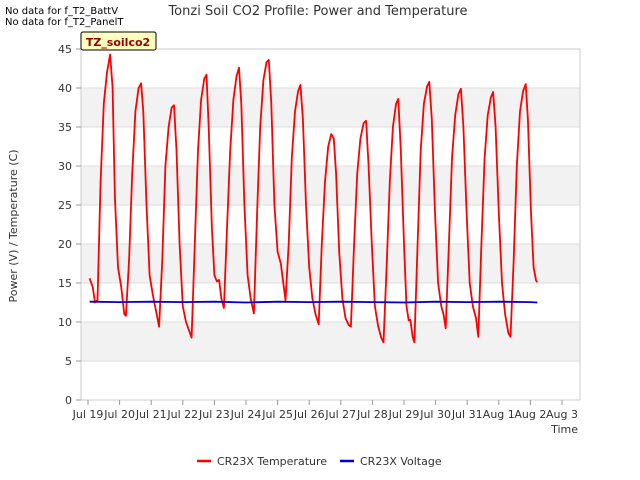 The width and height of the screenshot is (640, 480). I want to click on legend: CR23X Temperature CR23X Voltage, so click(319, 461).